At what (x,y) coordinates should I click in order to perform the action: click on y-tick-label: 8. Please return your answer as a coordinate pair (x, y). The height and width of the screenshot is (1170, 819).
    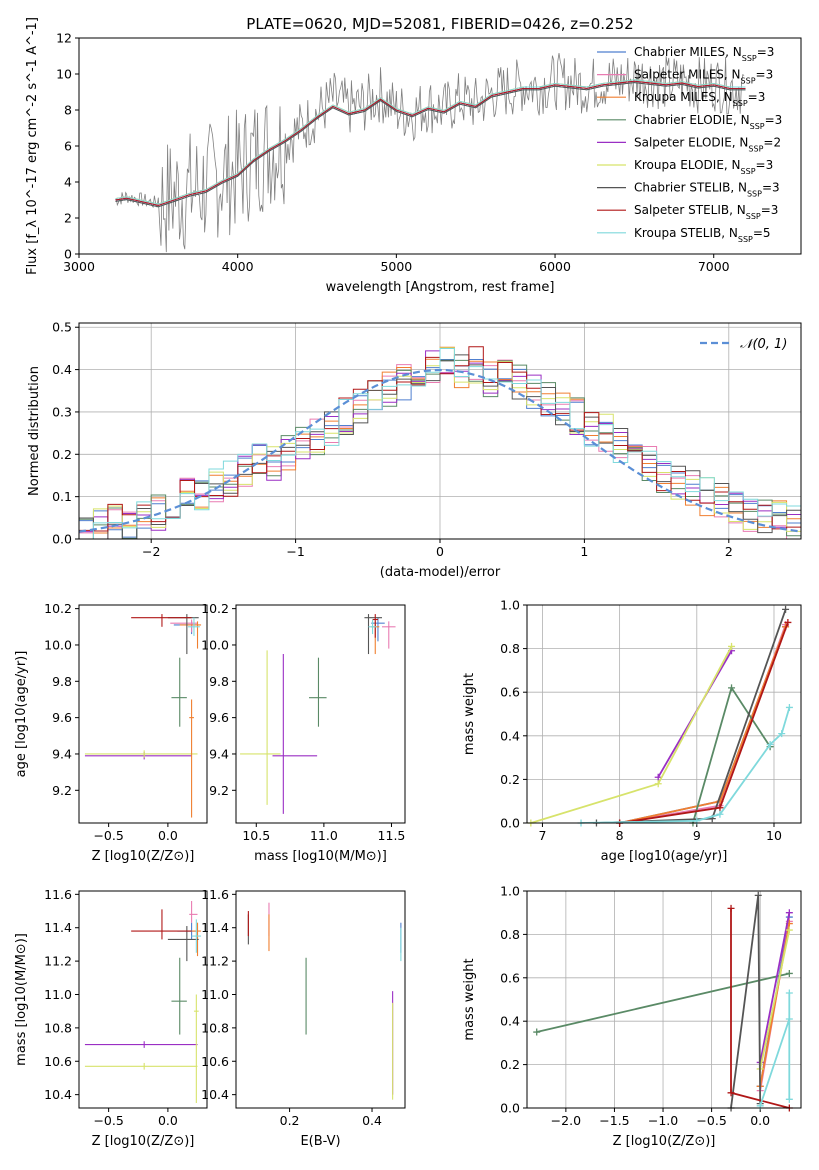
    Looking at the image, I should click on (68, 110).